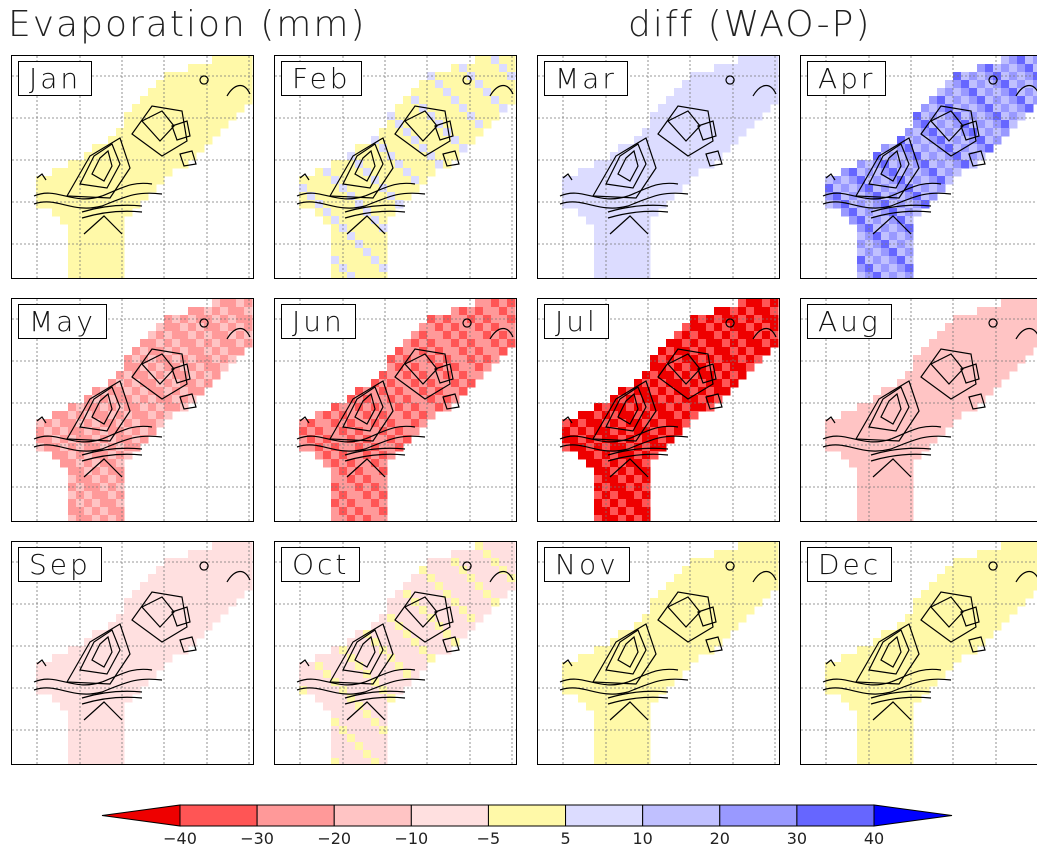  I want to click on map-plot, so click(919, 410).